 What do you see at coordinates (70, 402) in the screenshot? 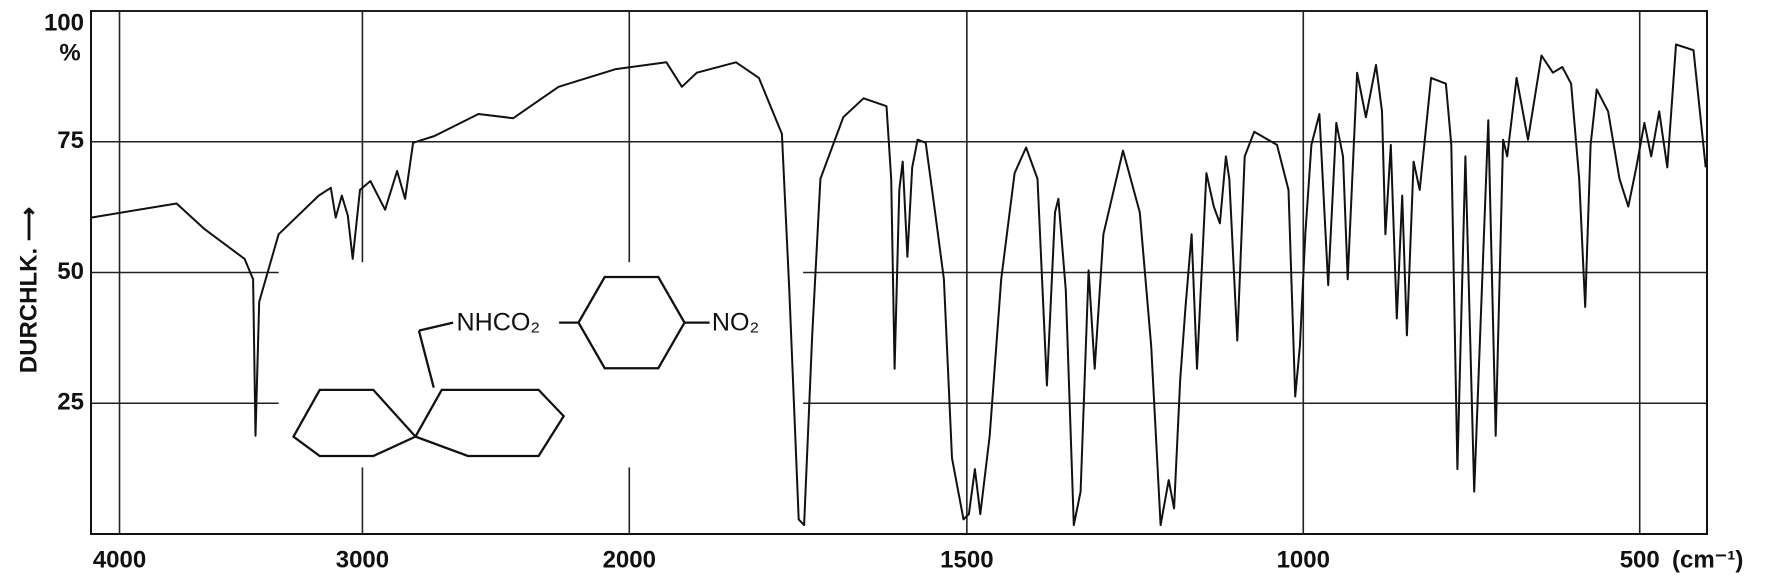
I see `y-tick-label: 25` at bounding box center [70, 402].